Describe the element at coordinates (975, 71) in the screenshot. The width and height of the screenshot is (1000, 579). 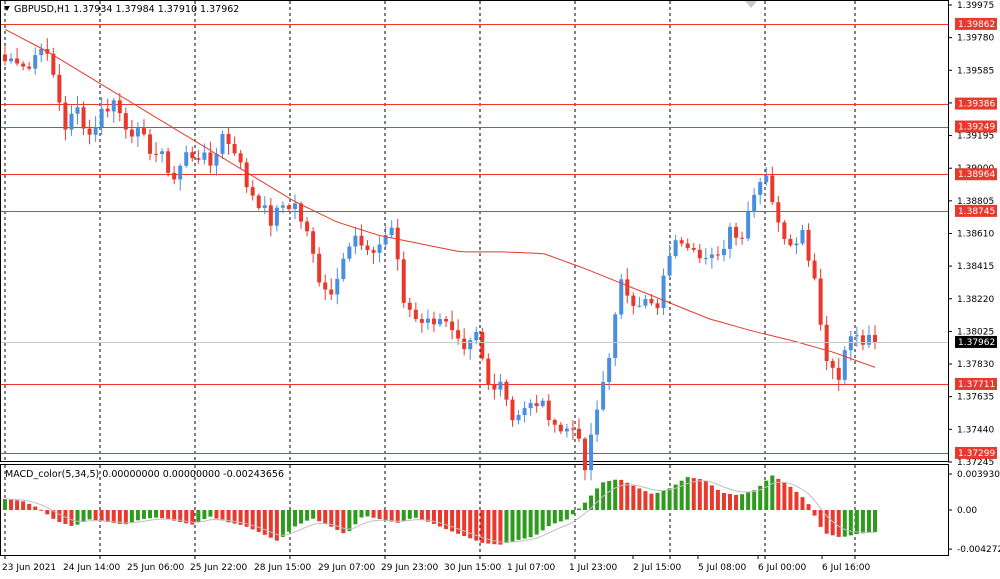
I see `price-tick-label: 1.39585` at that location.